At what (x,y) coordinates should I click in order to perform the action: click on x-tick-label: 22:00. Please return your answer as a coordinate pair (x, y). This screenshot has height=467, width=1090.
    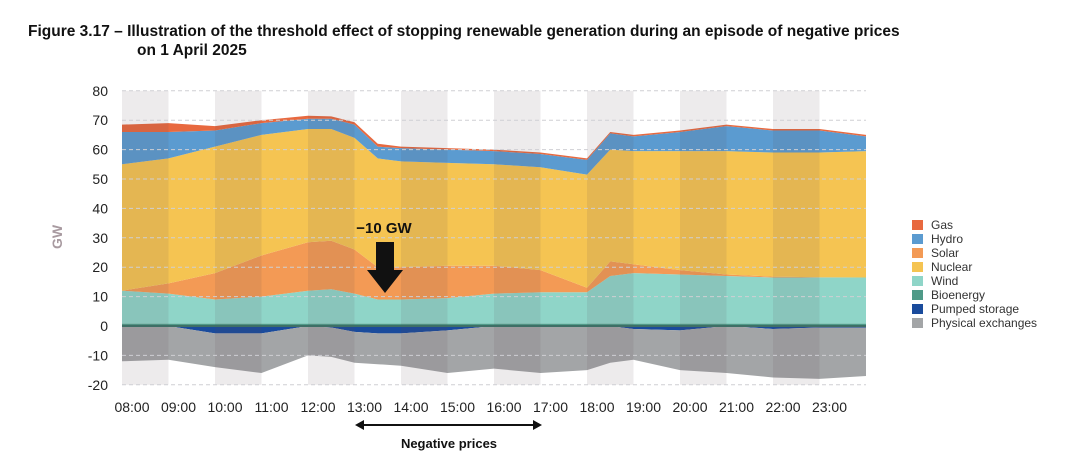
    Looking at the image, I should click on (782, 407).